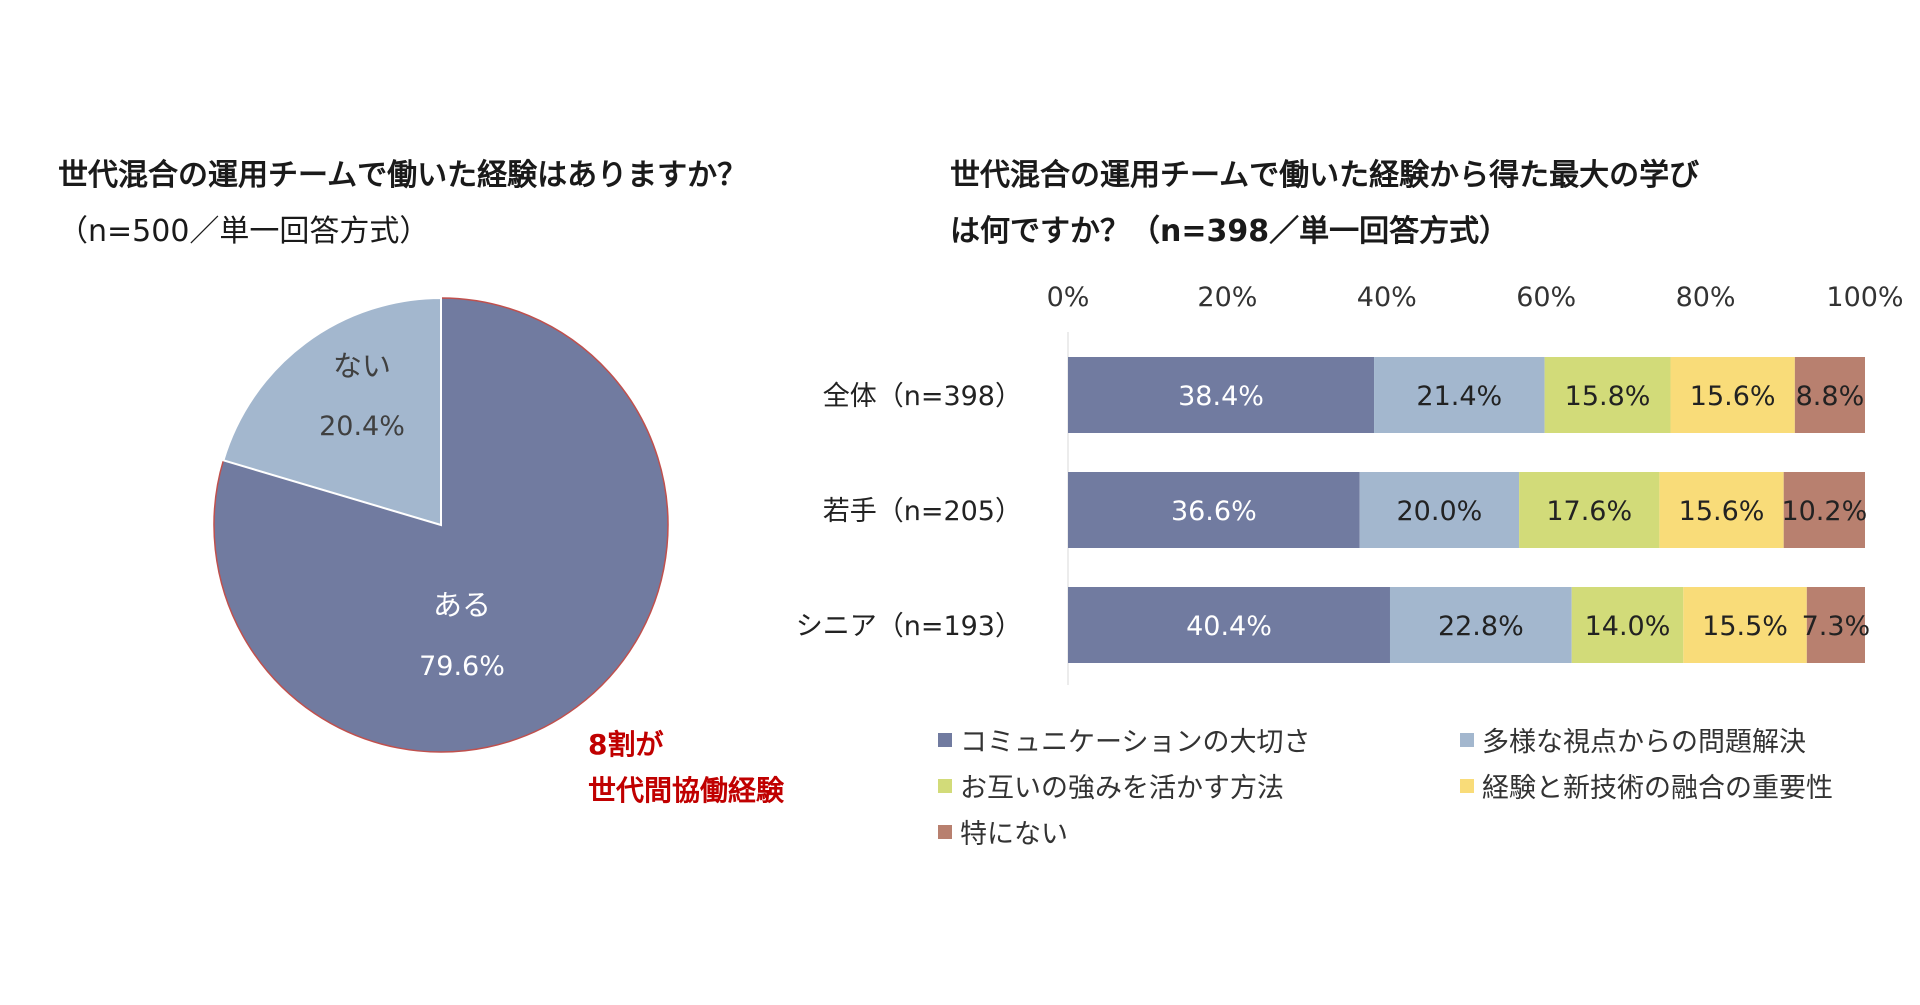  Describe the element at coordinates (1227, 297) in the screenshot. I see `x-tick-label: 20%` at that location.